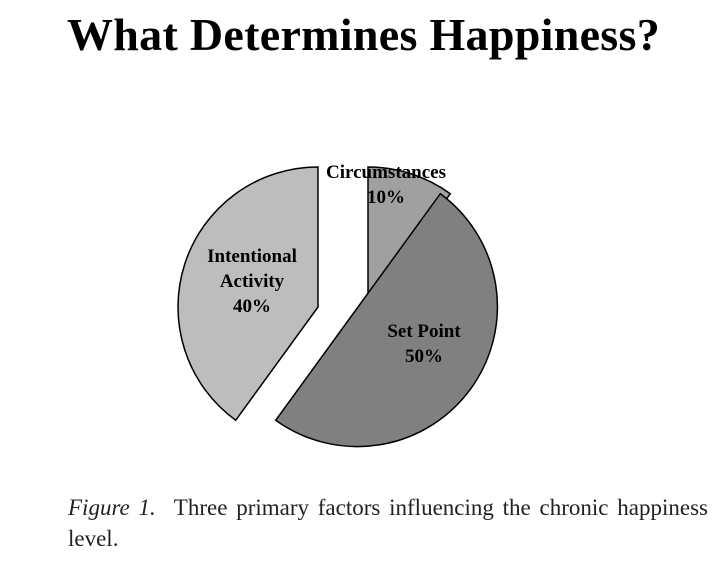 The image size is (727, 580). Describe the element at coordinates (112, 507) in the screenshot. I see `figure-label: Figure 1.` at that location.